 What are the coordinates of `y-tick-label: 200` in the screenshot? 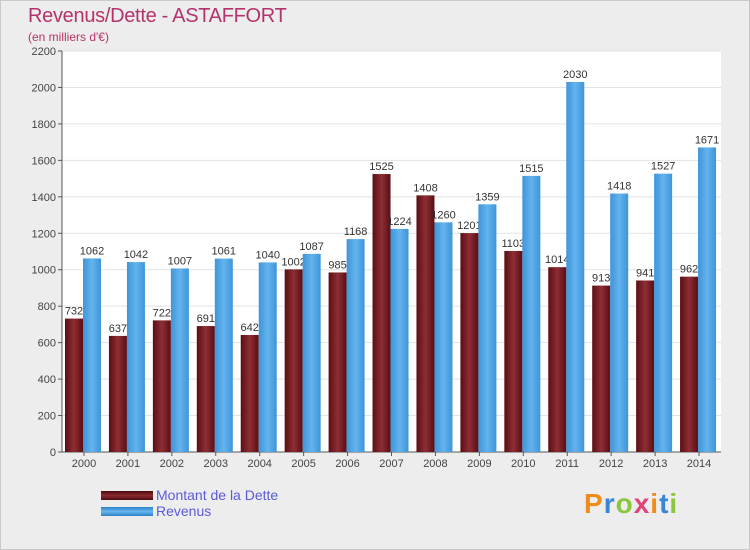 It's located at (47, 417).